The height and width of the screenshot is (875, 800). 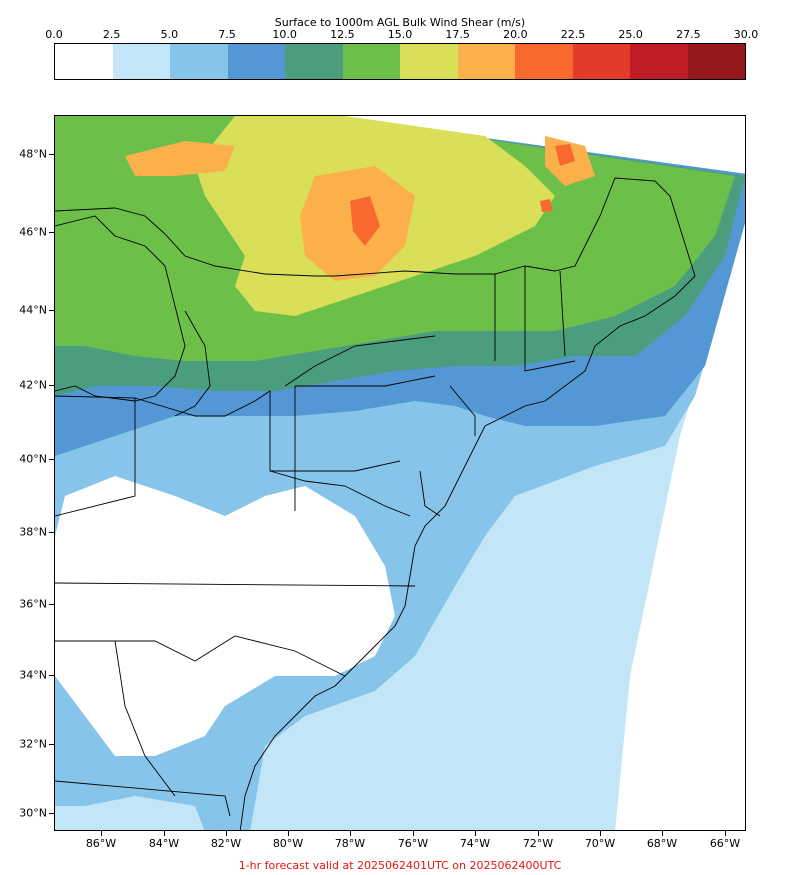 I want to click on longitude-label: 66°W, so click(x=725, y=843).